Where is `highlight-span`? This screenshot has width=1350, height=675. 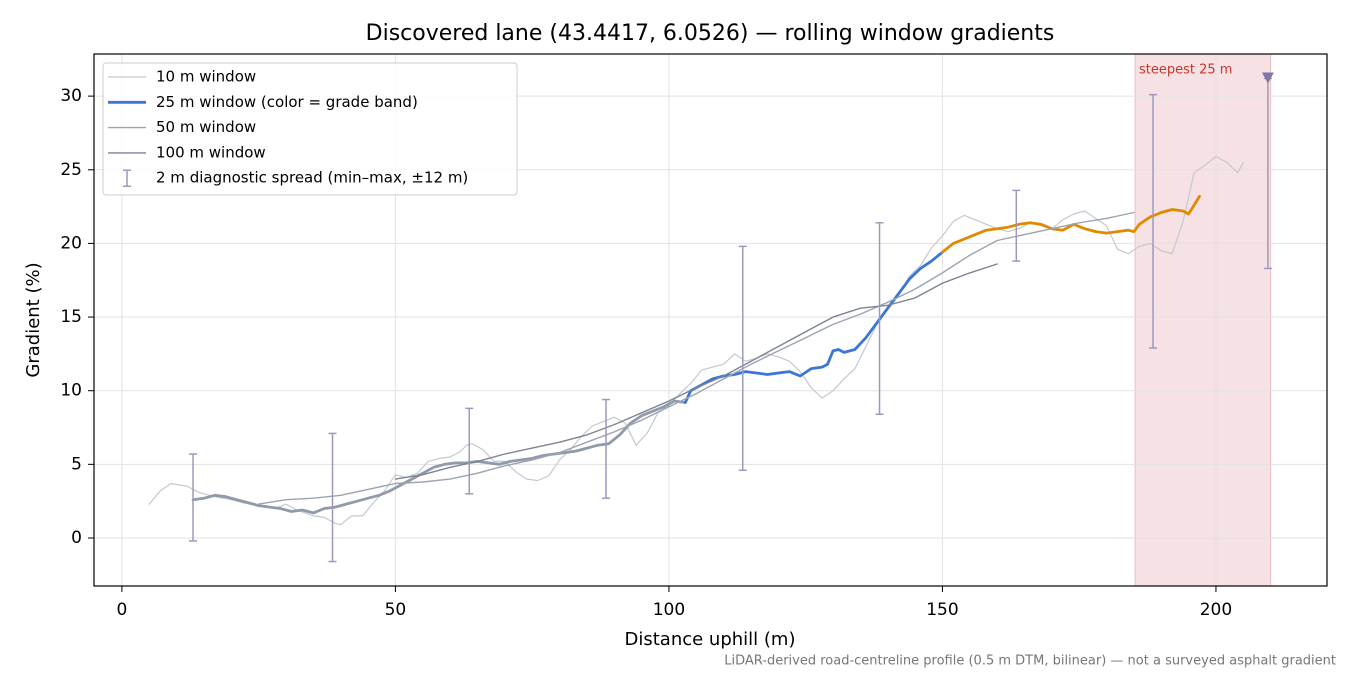
highlight-span is located at coordinates (1203, 320).